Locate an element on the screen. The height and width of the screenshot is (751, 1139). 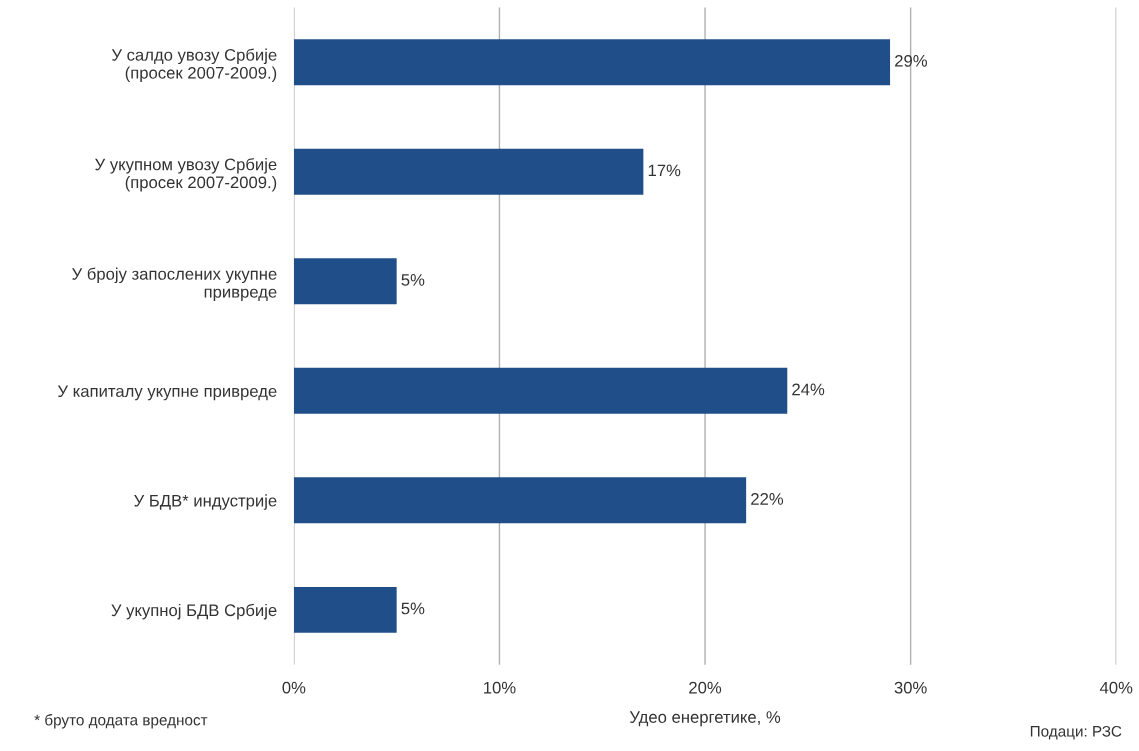
text: Подаци: РЗС is located at coordinates (1076, 732).